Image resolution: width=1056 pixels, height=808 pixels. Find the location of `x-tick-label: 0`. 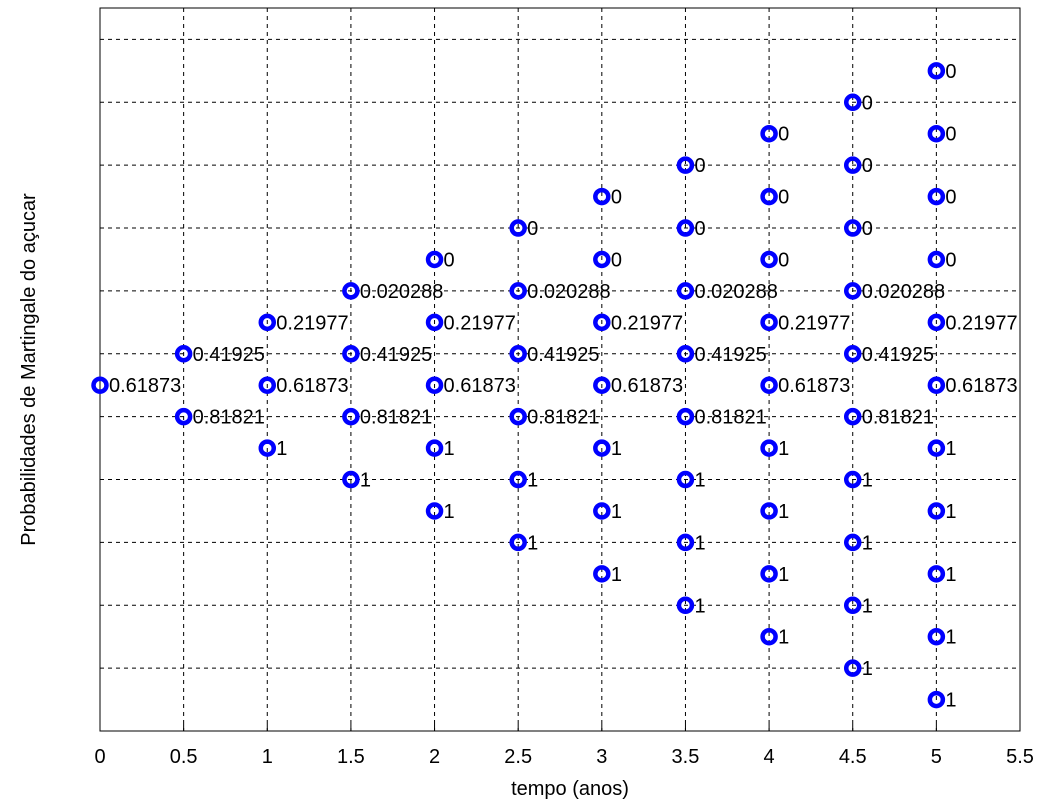

x-tick-label: 0 is located at coordinates (99, 757).